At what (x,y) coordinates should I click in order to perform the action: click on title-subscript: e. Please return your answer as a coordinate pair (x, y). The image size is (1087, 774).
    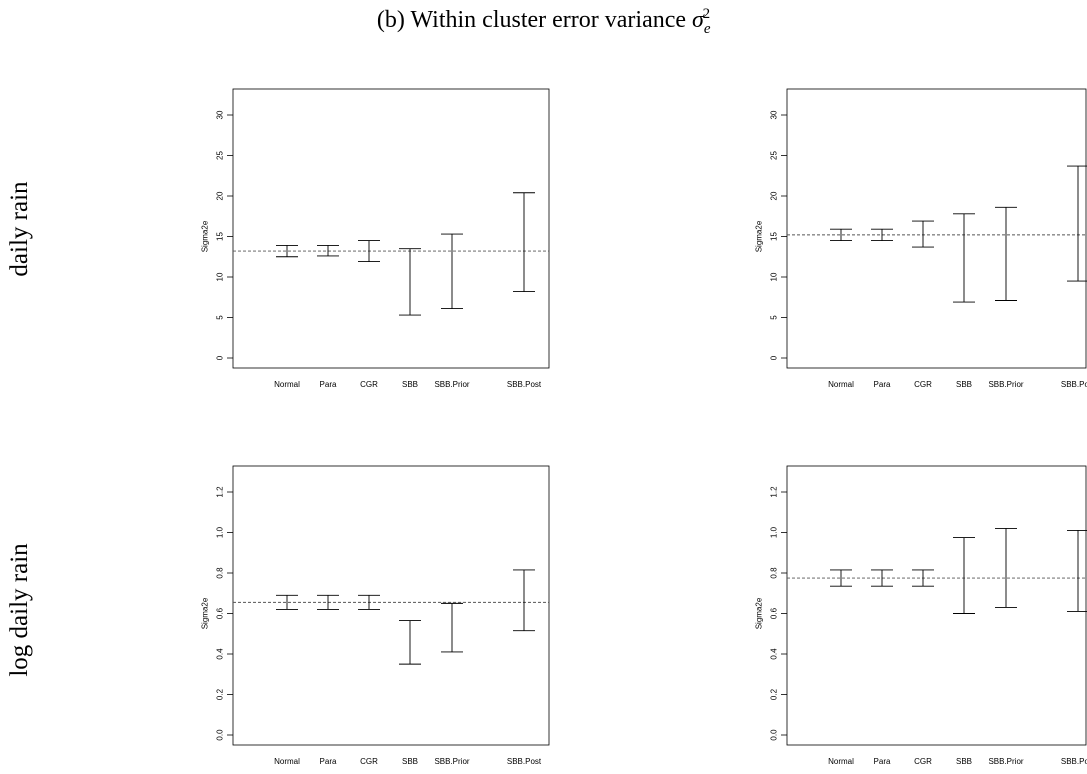
    Looking at the image, I should click on (707, 28).